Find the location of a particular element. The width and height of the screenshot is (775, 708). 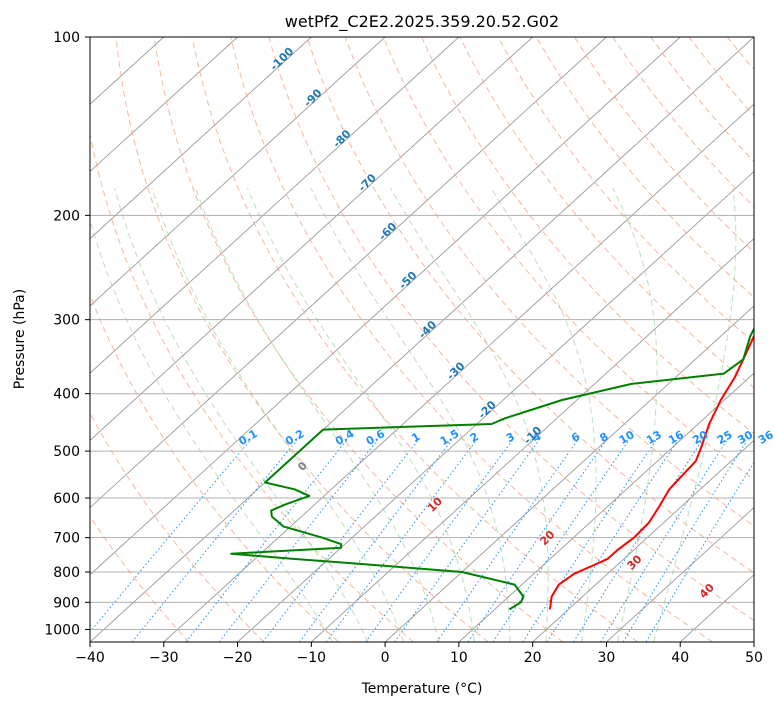

chart-title: wetPf2_C2E2.2025.359.20.52.G02 is located at coordinates (422, 22).